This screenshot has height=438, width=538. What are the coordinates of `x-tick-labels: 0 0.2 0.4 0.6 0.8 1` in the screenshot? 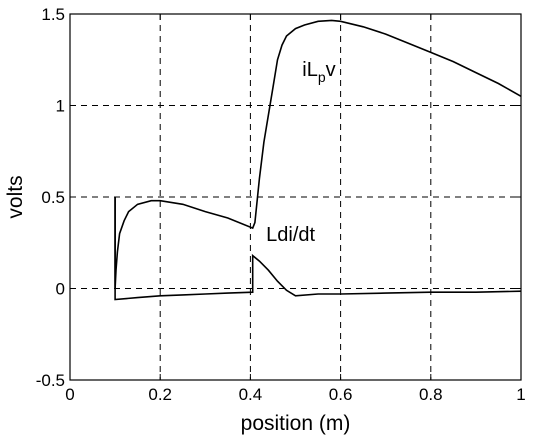 It's located at (295, 394).